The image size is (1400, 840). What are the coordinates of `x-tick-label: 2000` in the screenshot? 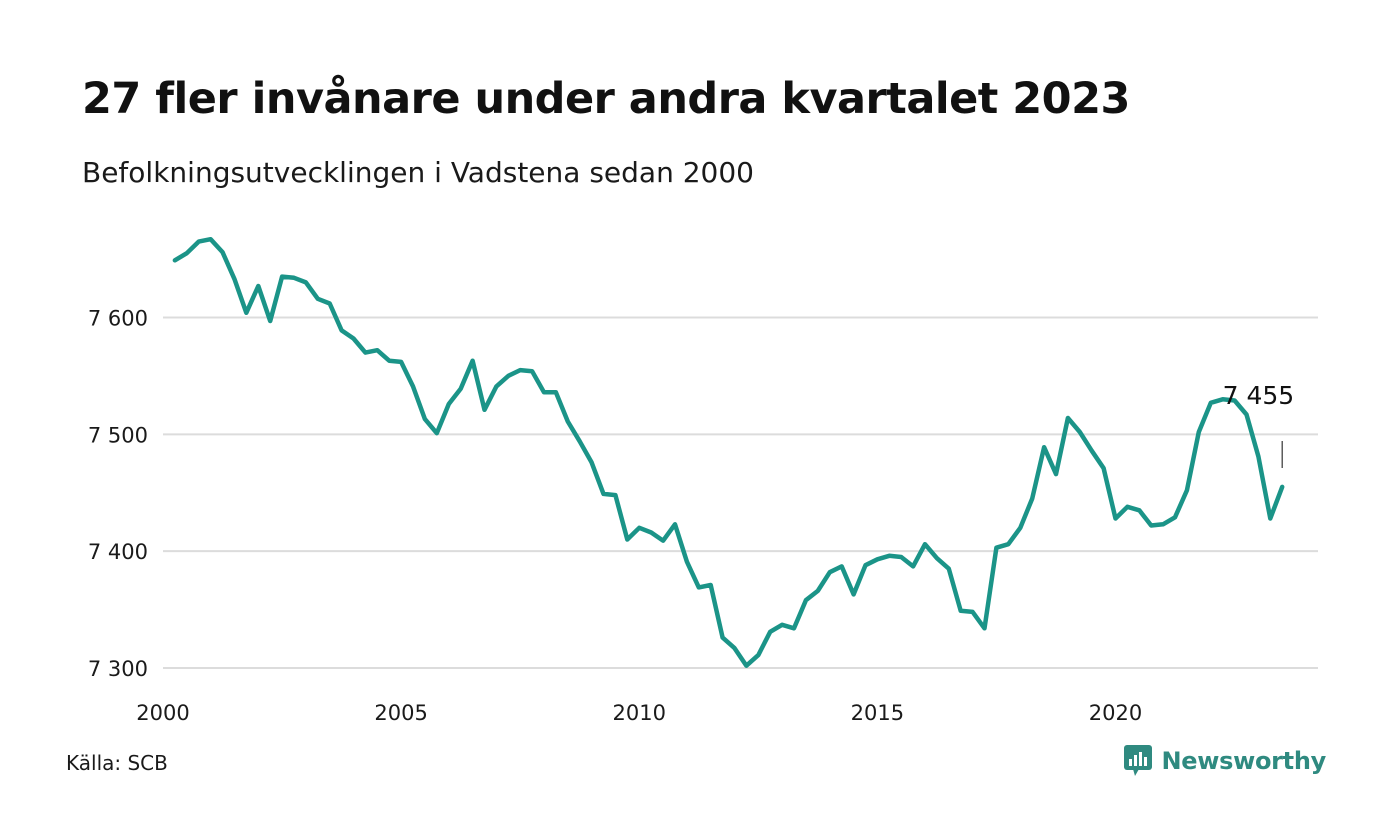 It's located at (162, 713).